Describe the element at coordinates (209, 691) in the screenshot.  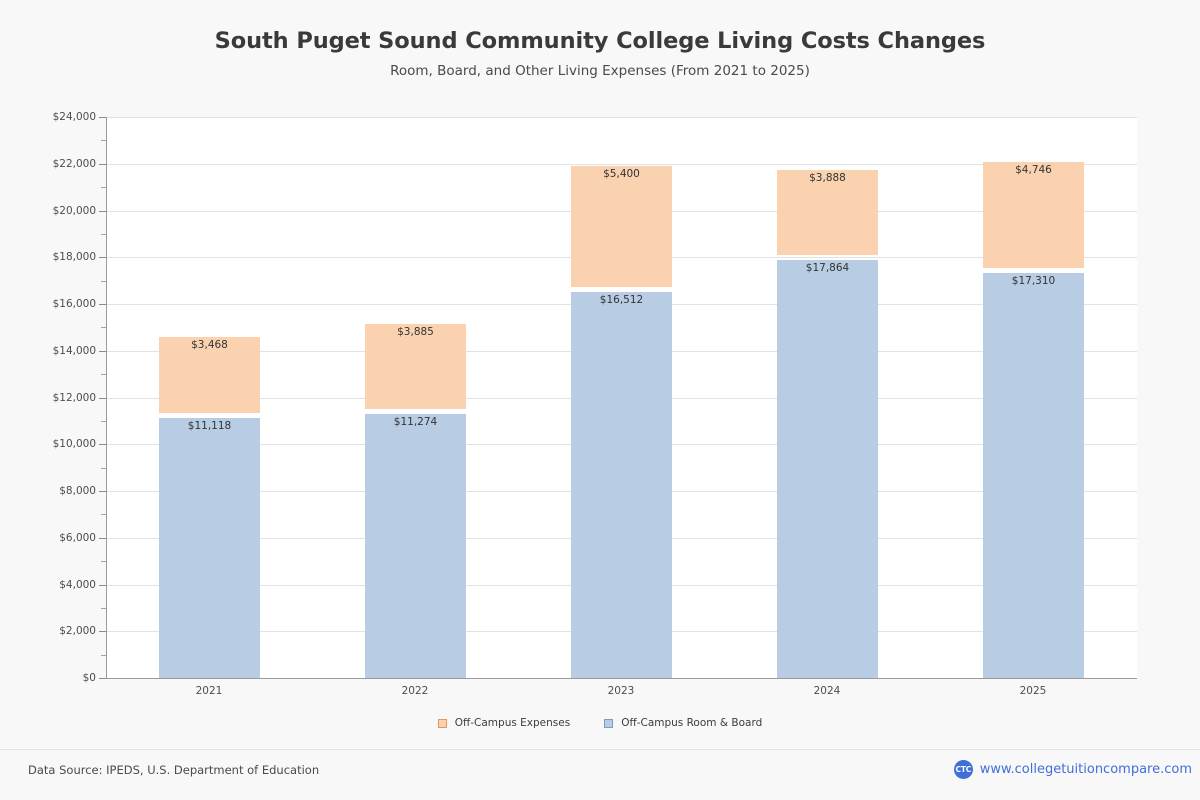
I see `x-axis-label: 2021` at that location.